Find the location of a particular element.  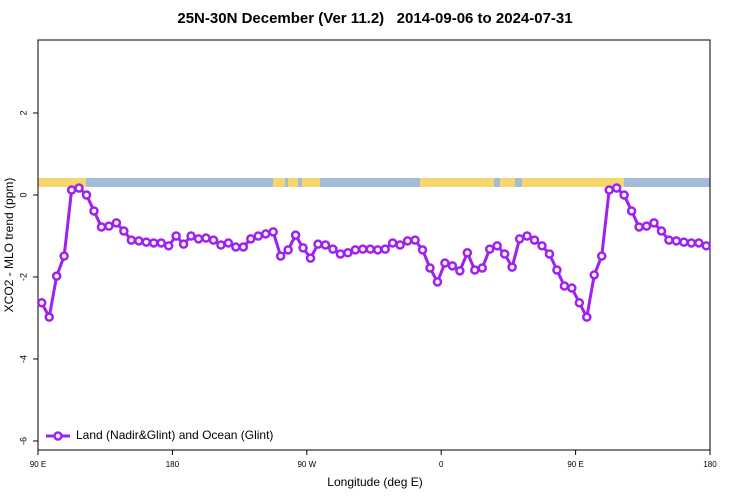

y-tick-label: -6 is located at coordinates (23, 441).